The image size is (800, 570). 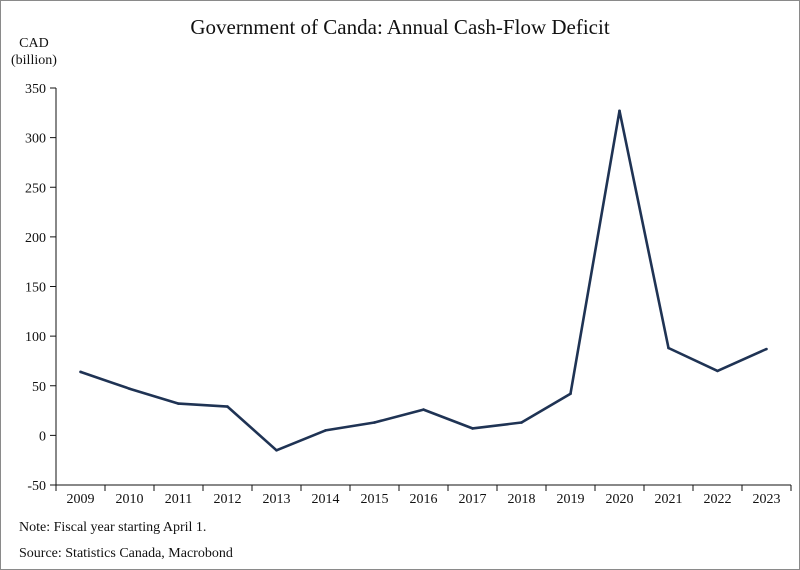 I want to click on source-note: Source: Statistics Canada, Macrobond, so click(x=126, y=553).